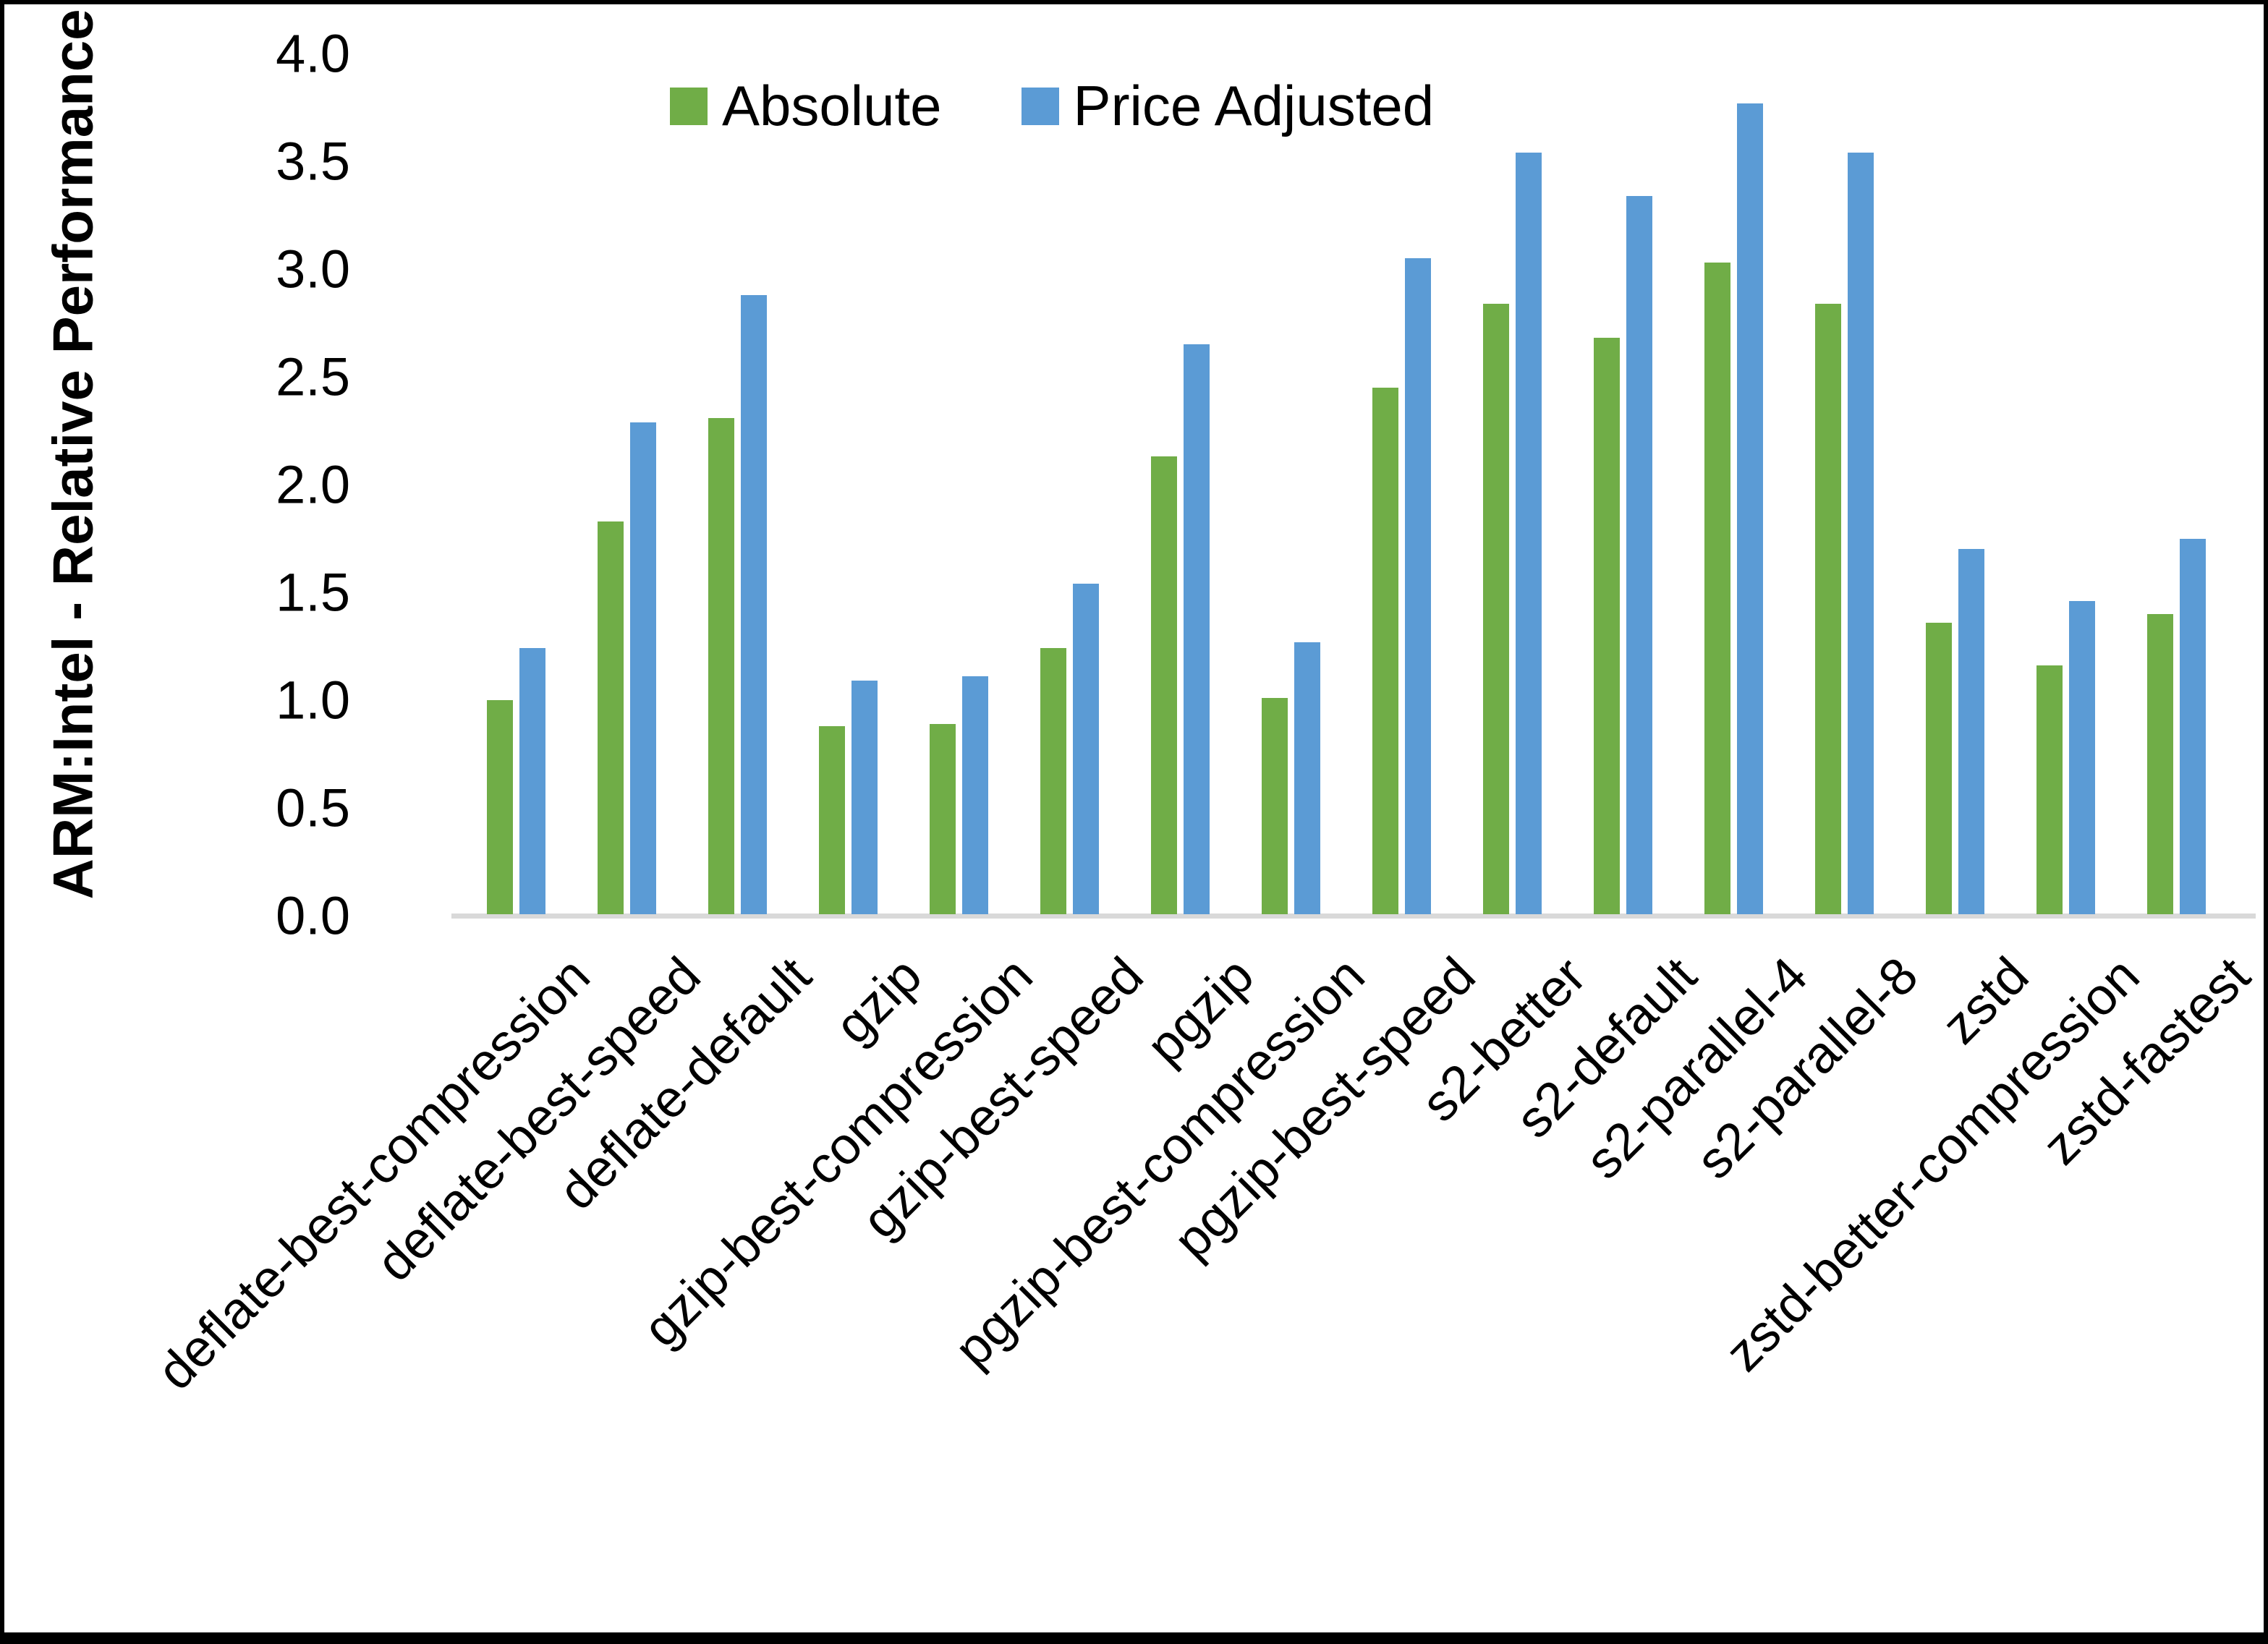  I want to click on y-tick-label: 1.5, so click(313, 592).